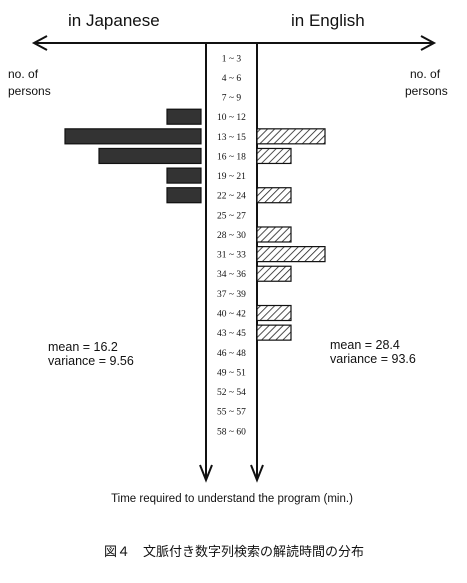 This screenshot has width=467, height=583. What do you see at coordinates (231, 373) in the screenshot?
I see `tick-label: 49 ~ 51` at bounding box center [231, 373].